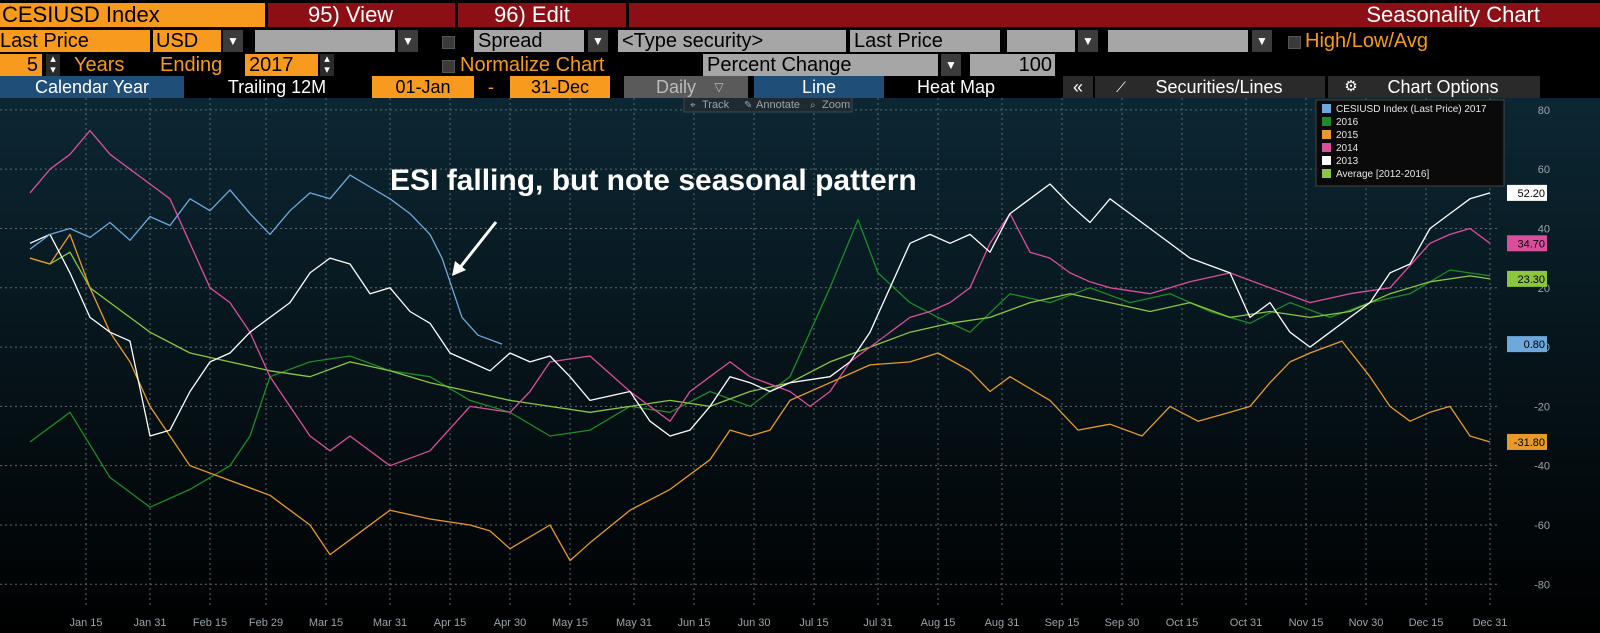 This screenshot has height=633, width=1600. What do you see at coordinates (1351, 86) in the screenshot?
I see `gear-icon: ⚙` at bounding box center [1351, 86].